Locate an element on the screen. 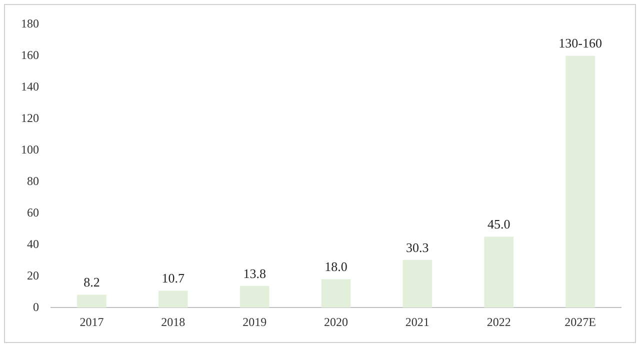 The width and height of the screenshot is (640, 347). x-tick-label: 2022 is located at coordinates (498, 321).